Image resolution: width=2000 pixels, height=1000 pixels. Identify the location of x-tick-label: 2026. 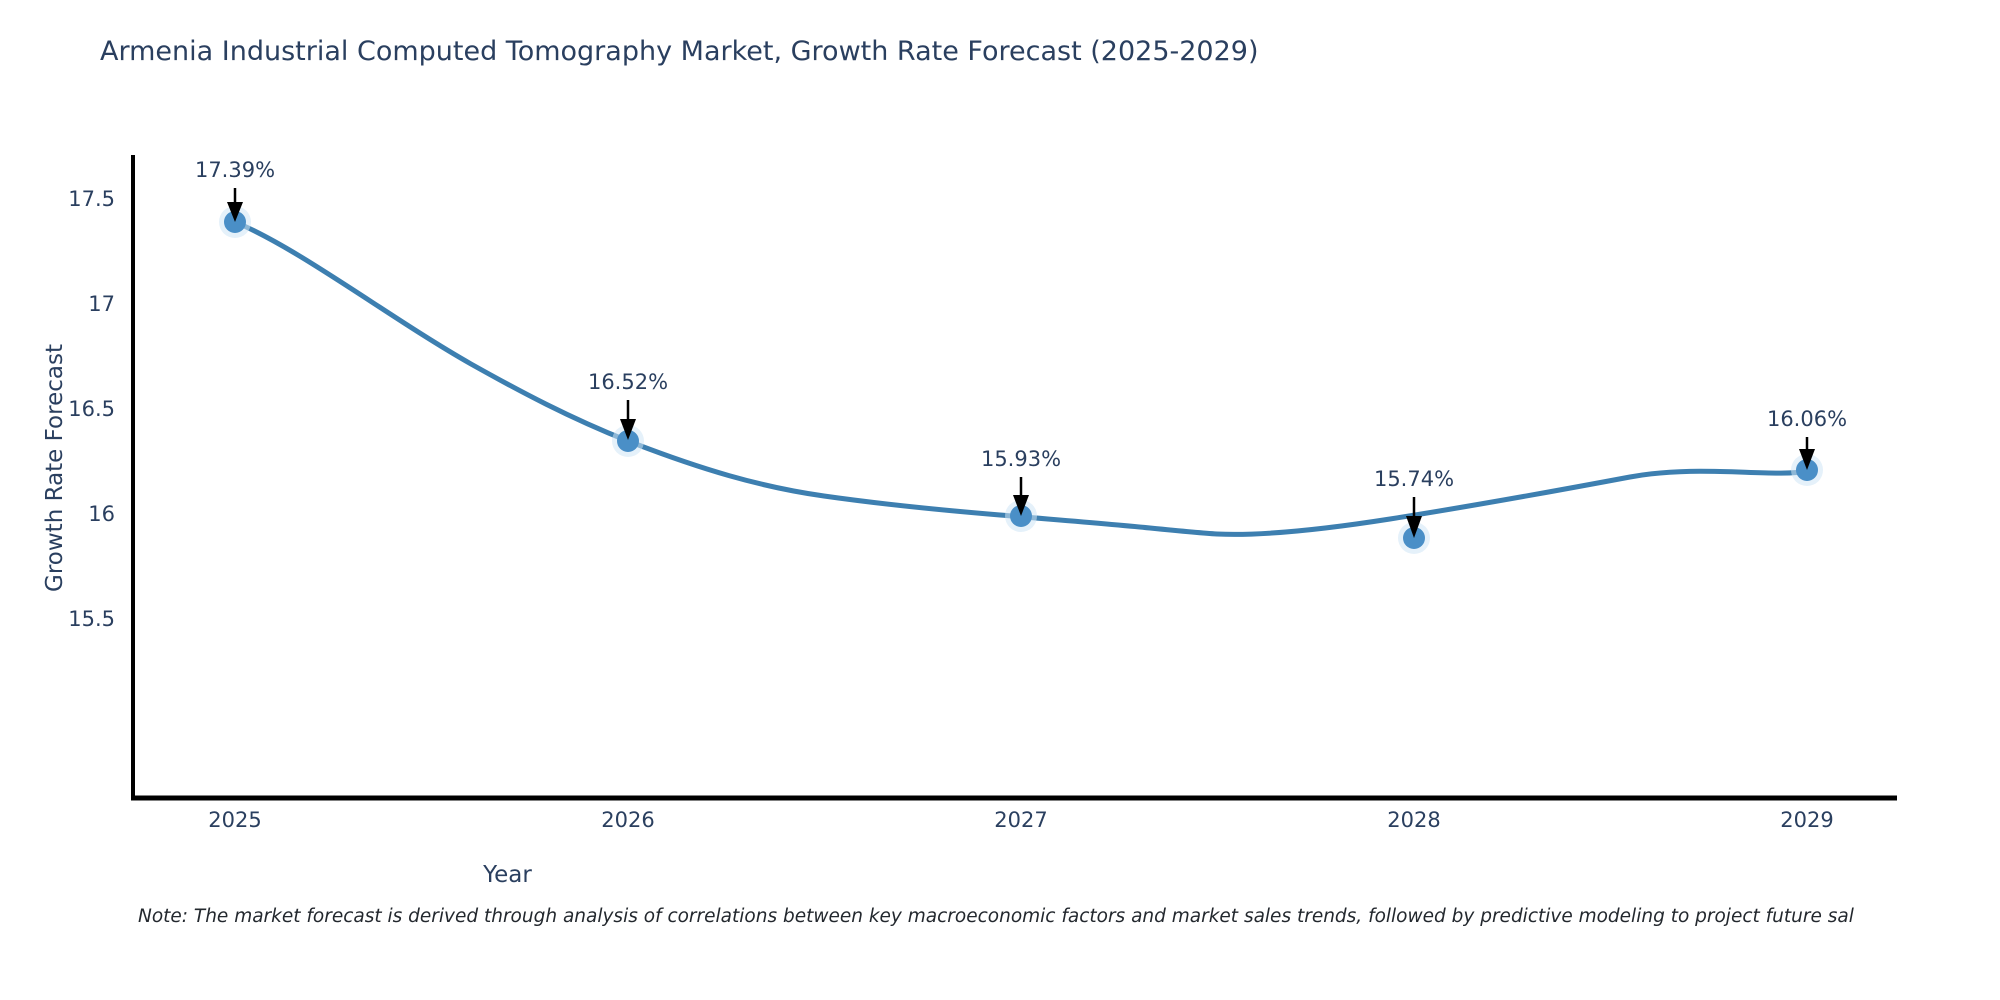
(628, 820).